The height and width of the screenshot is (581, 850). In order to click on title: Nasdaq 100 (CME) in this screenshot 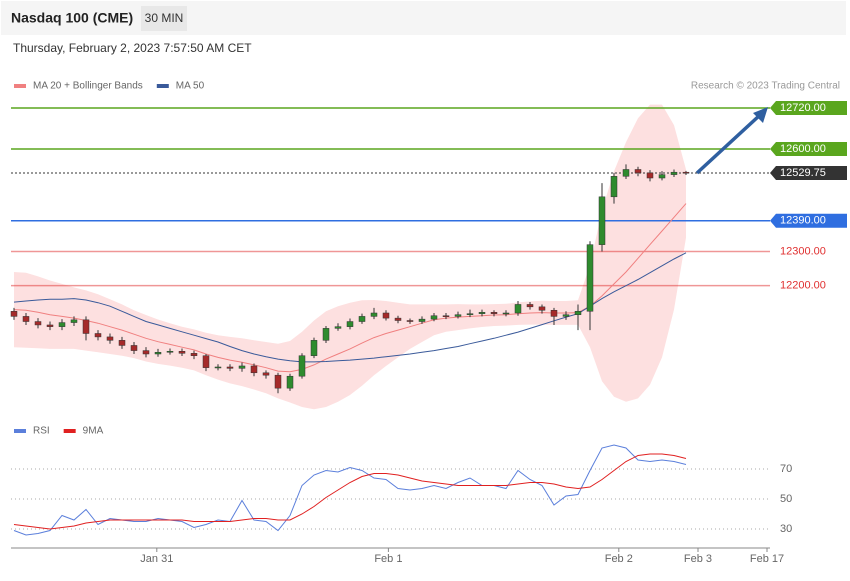, I will do `click(72, 18)`.